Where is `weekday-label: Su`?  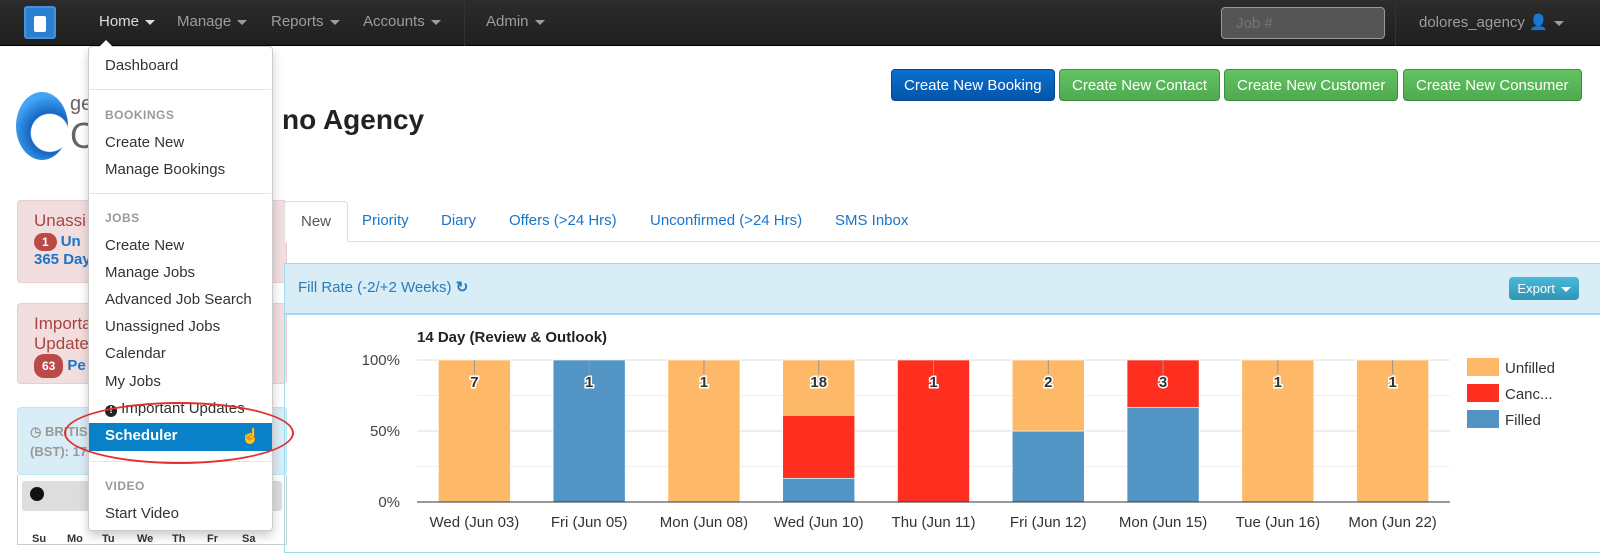
weekday-label: Su is located at coordinates (39, 539).